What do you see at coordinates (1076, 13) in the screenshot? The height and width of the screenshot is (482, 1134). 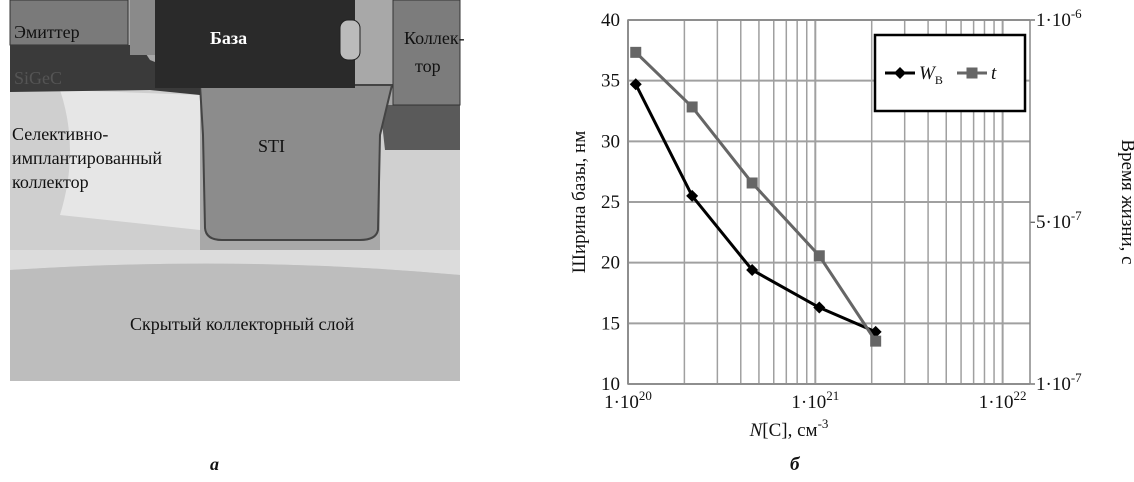 I see `tick-exponent: -6` at bounding box center [1076, 13].